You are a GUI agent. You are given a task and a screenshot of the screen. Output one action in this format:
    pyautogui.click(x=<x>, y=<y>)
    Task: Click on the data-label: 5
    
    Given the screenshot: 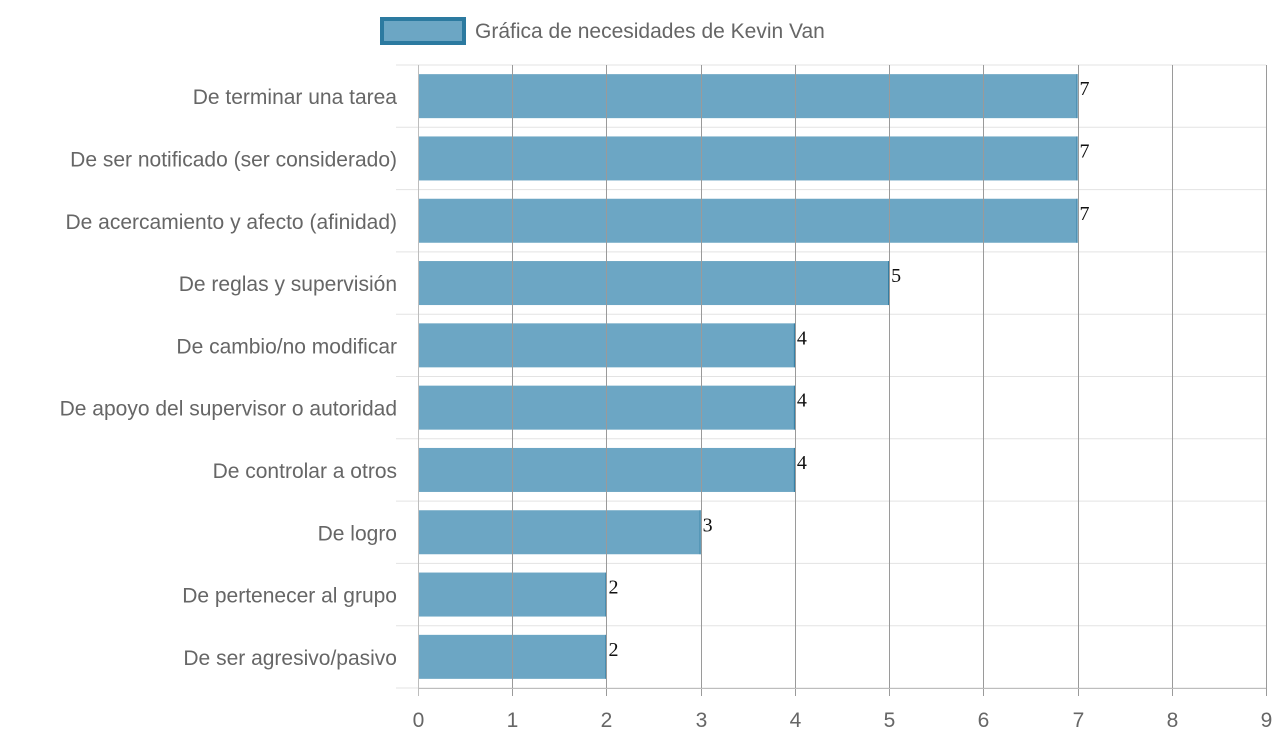 What is the action you would take?
    pyautogui.click(x=896, y=276)
    